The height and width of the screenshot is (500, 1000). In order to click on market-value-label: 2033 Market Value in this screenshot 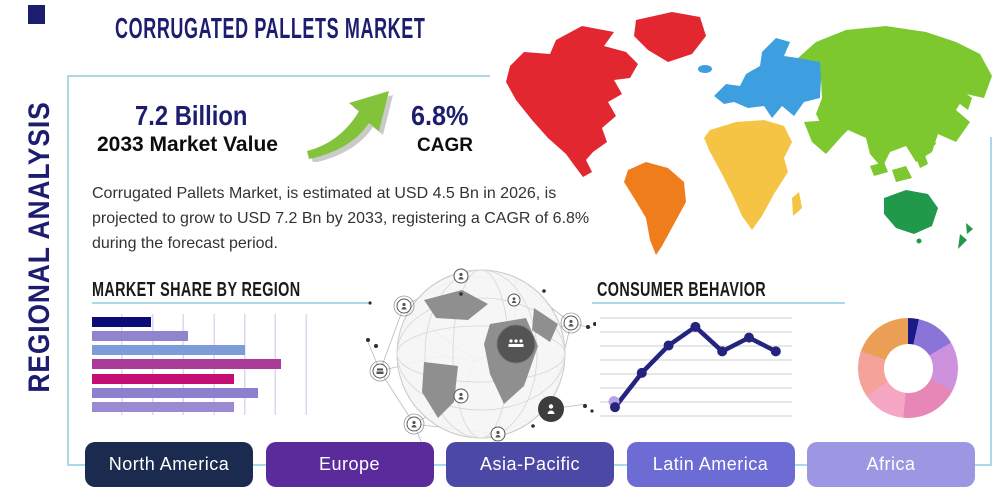, I will do `click(187, 144)`.